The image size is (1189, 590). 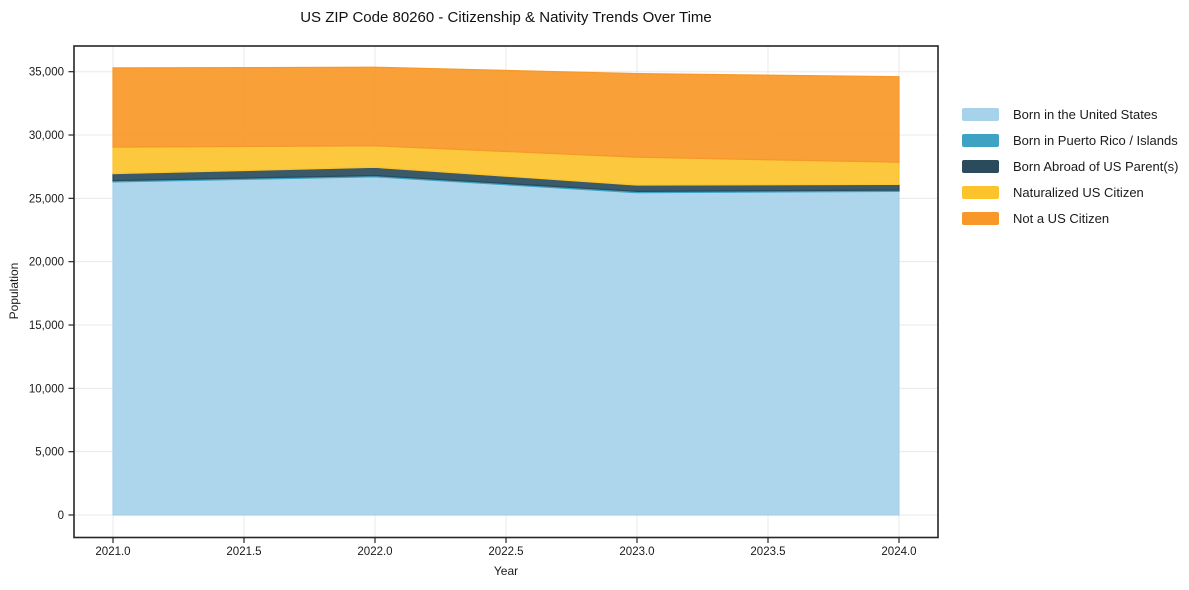 What do you see at coordinates (505, 552) in the screenshot?
I see `x-tick-label: 2022.5` at bounding box center [505, 552].